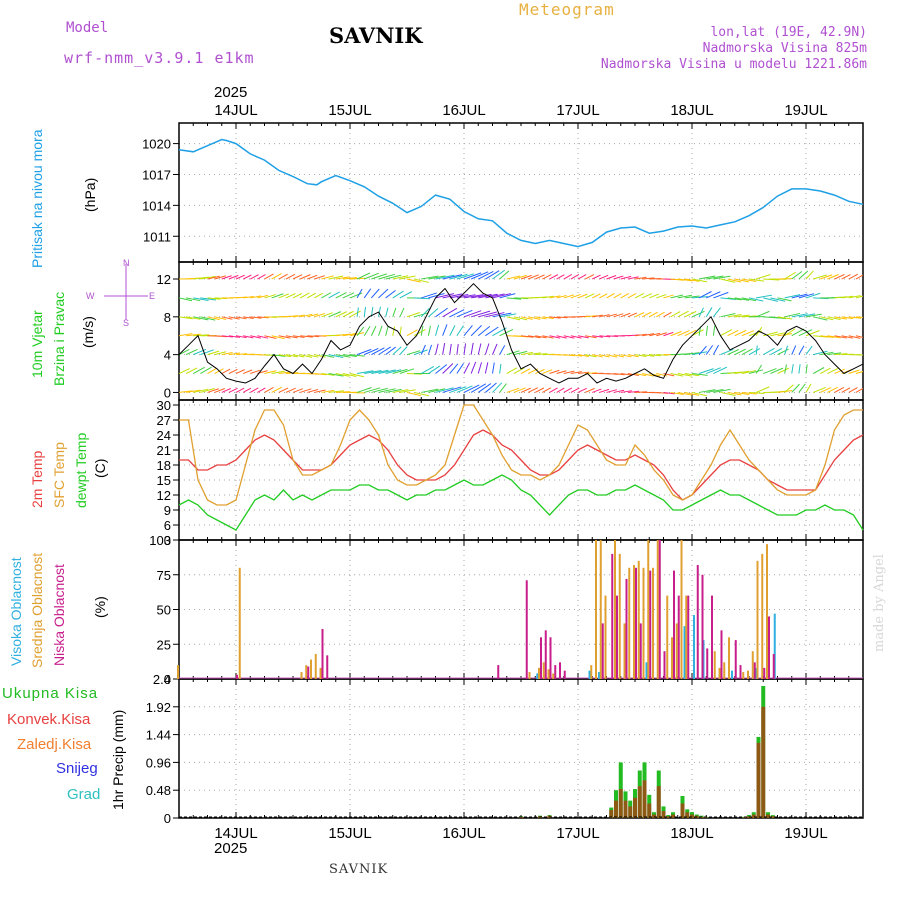 The height and width of the screenshot is (900, 900). I want to click on pressure-ytick-label: 1017, so click(156, 174).